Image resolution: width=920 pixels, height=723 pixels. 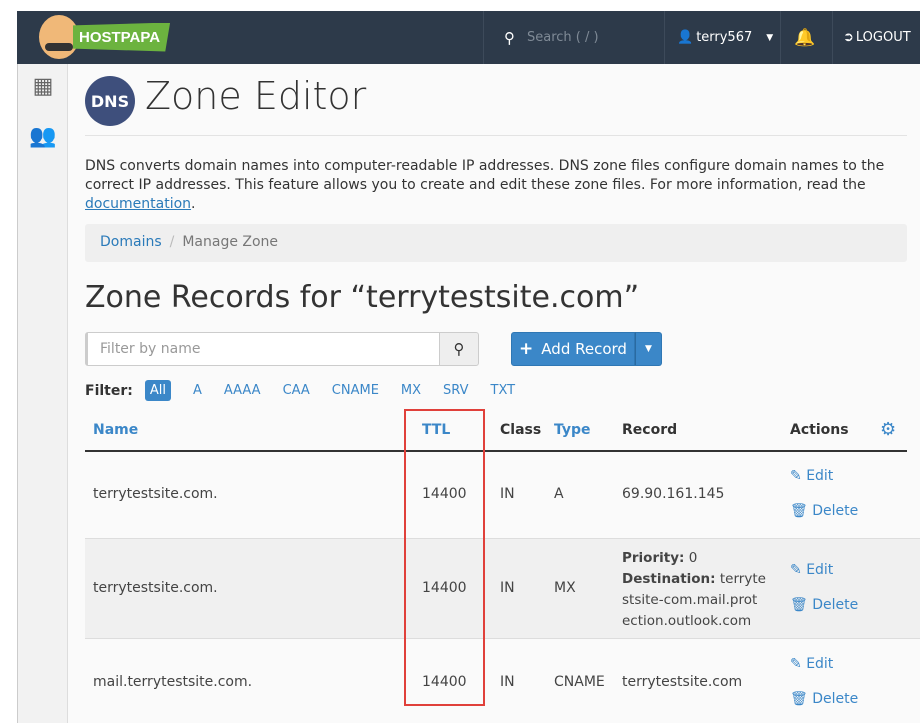 I want to click on plus-icon: +, so click(x=526, y=349).